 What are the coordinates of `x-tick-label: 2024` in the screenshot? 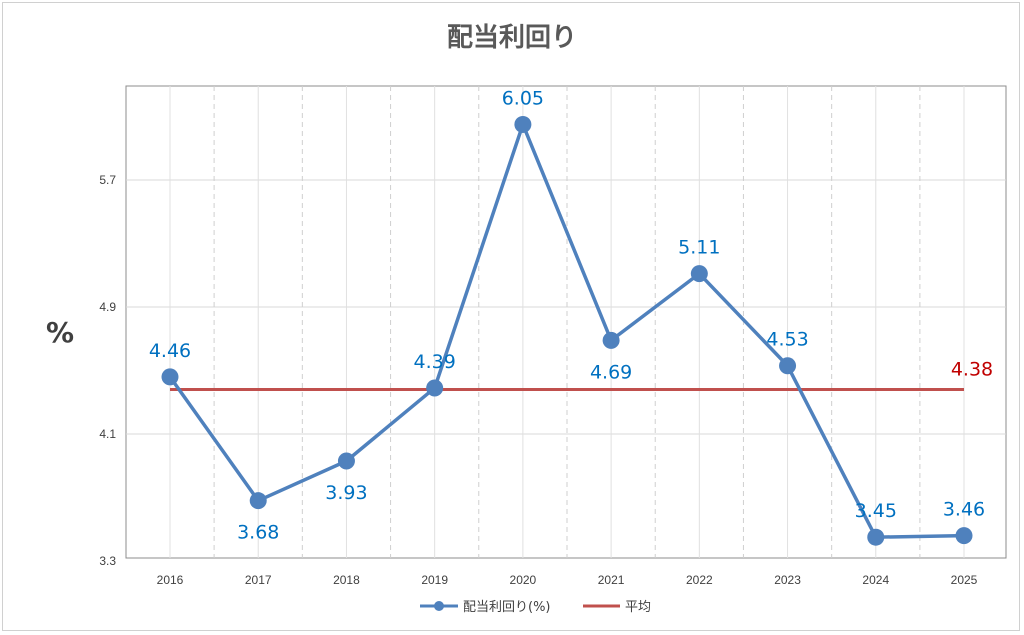 It's located at (875, 580).